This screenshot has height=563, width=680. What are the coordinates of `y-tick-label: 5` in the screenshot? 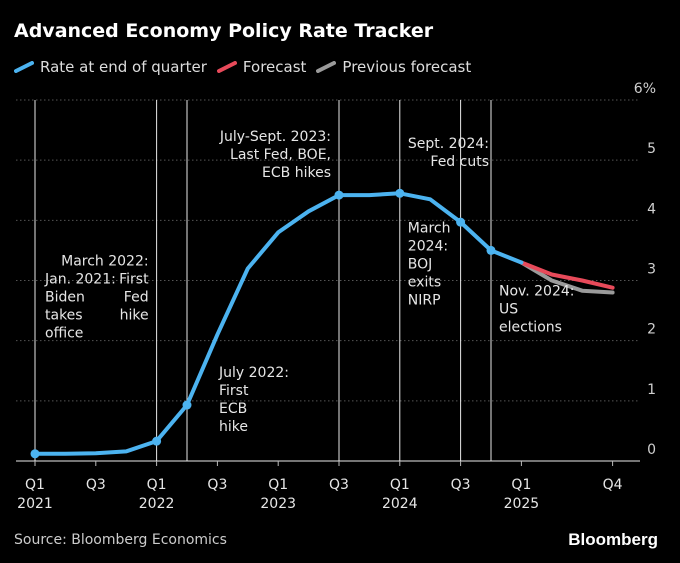 It's located at (651, 149).